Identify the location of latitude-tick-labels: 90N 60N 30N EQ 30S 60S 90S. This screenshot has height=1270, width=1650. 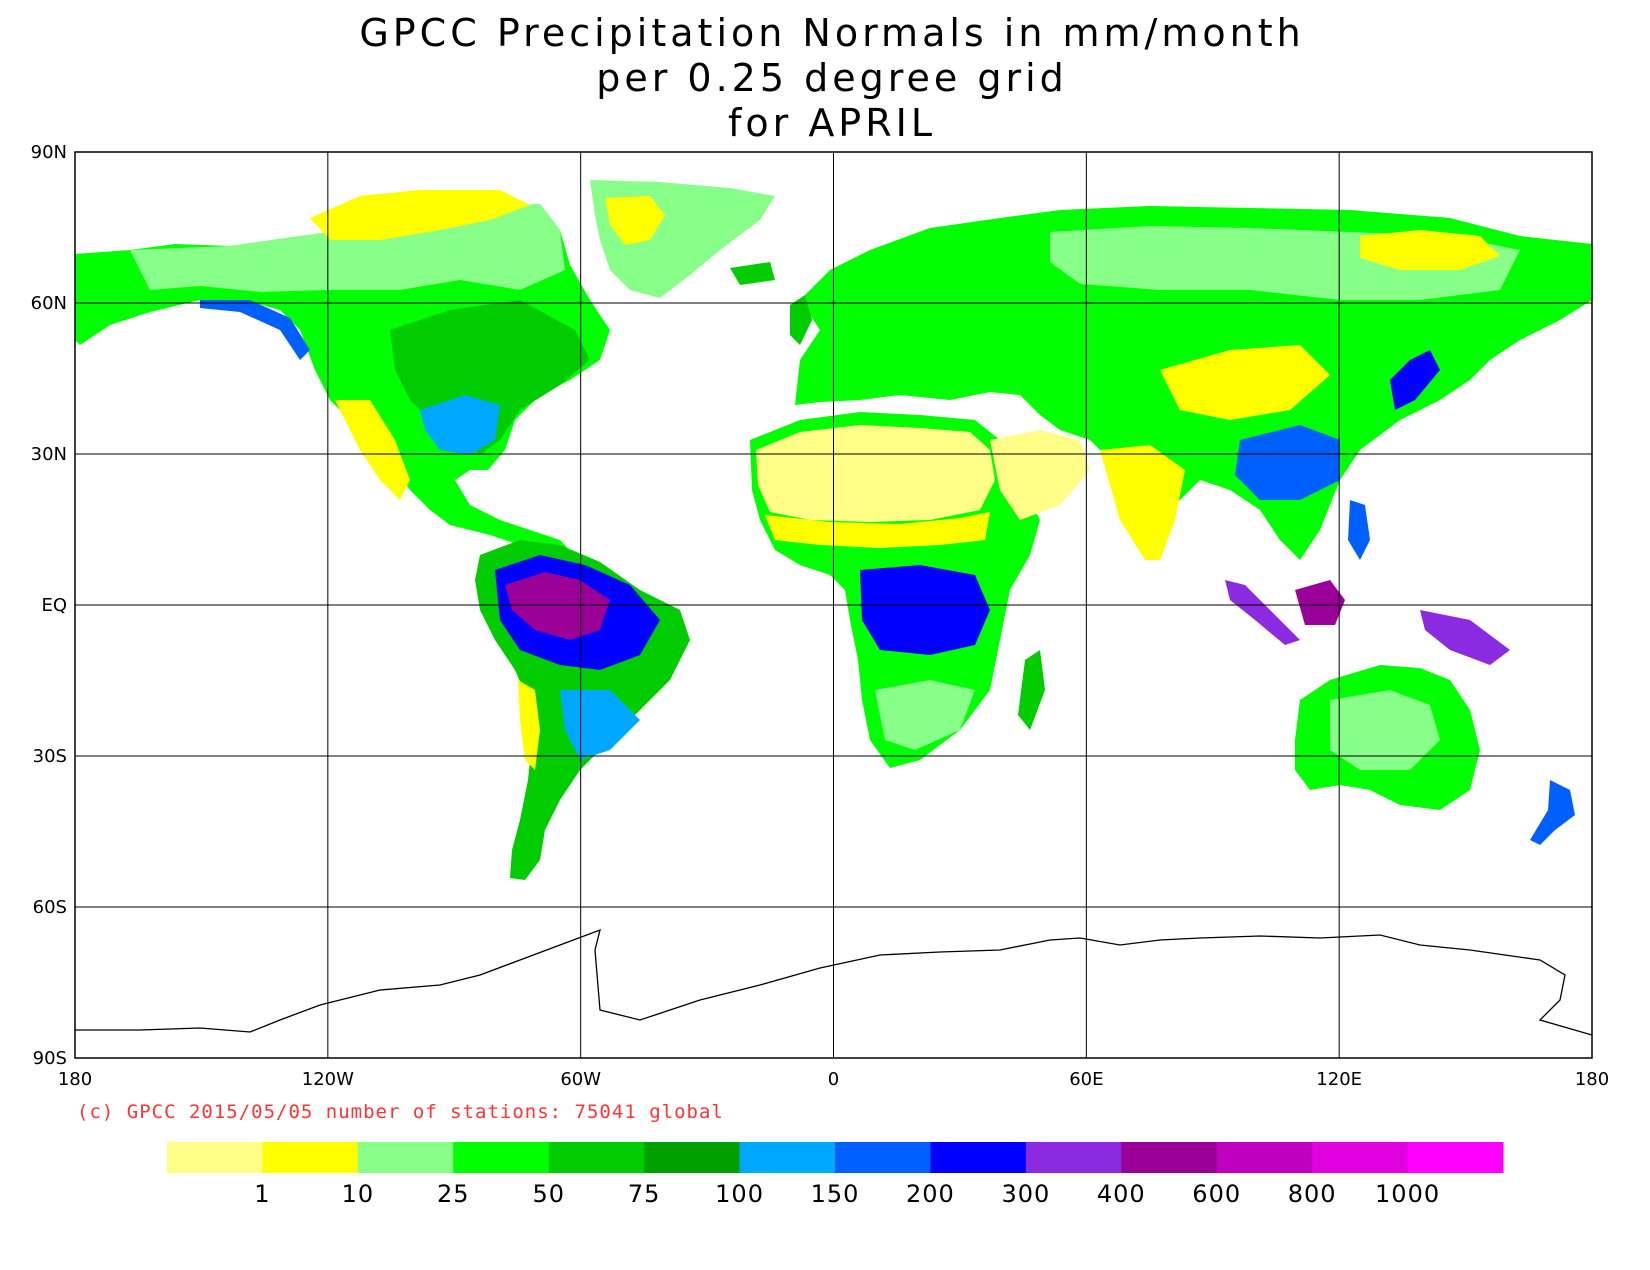
(49, 605).